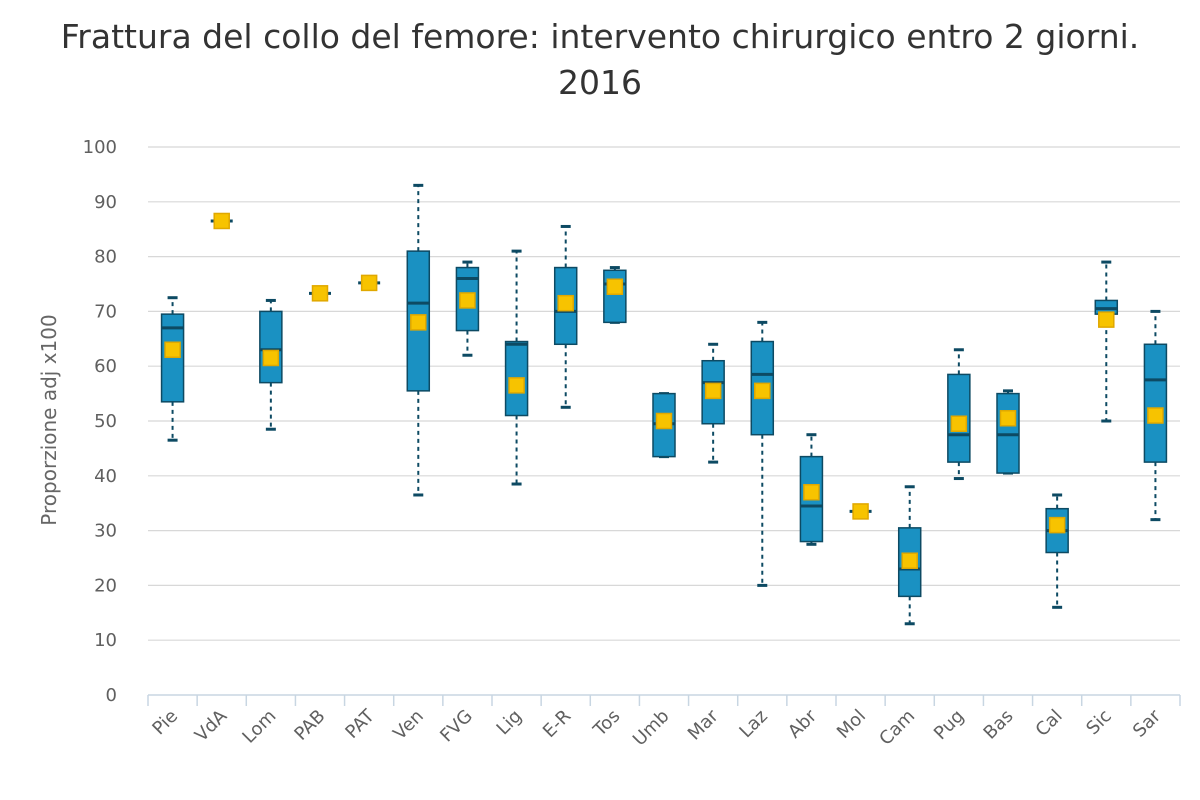 This screenshot has width=1200, height=800. What do you see at coordinates (111, 695) in the screenshot?
I see `y-tick-label-0: 0` at bounding box center [111, 695].